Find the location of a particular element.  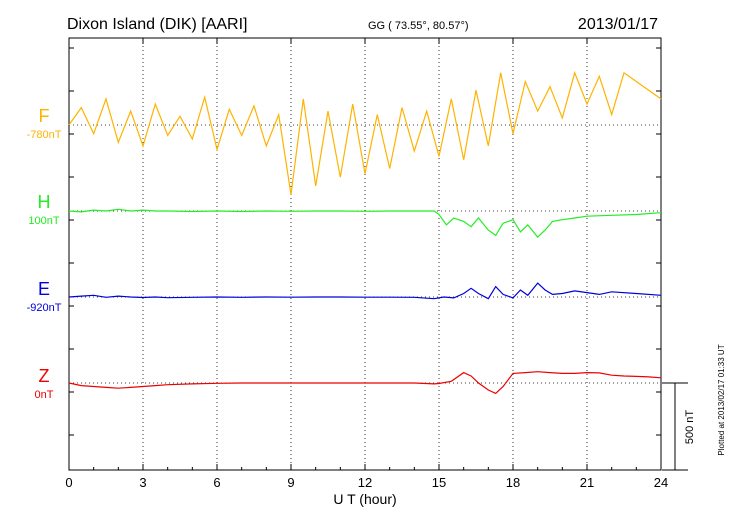

chart-date: 2013/01/17 is located at coordinates (618, 24).